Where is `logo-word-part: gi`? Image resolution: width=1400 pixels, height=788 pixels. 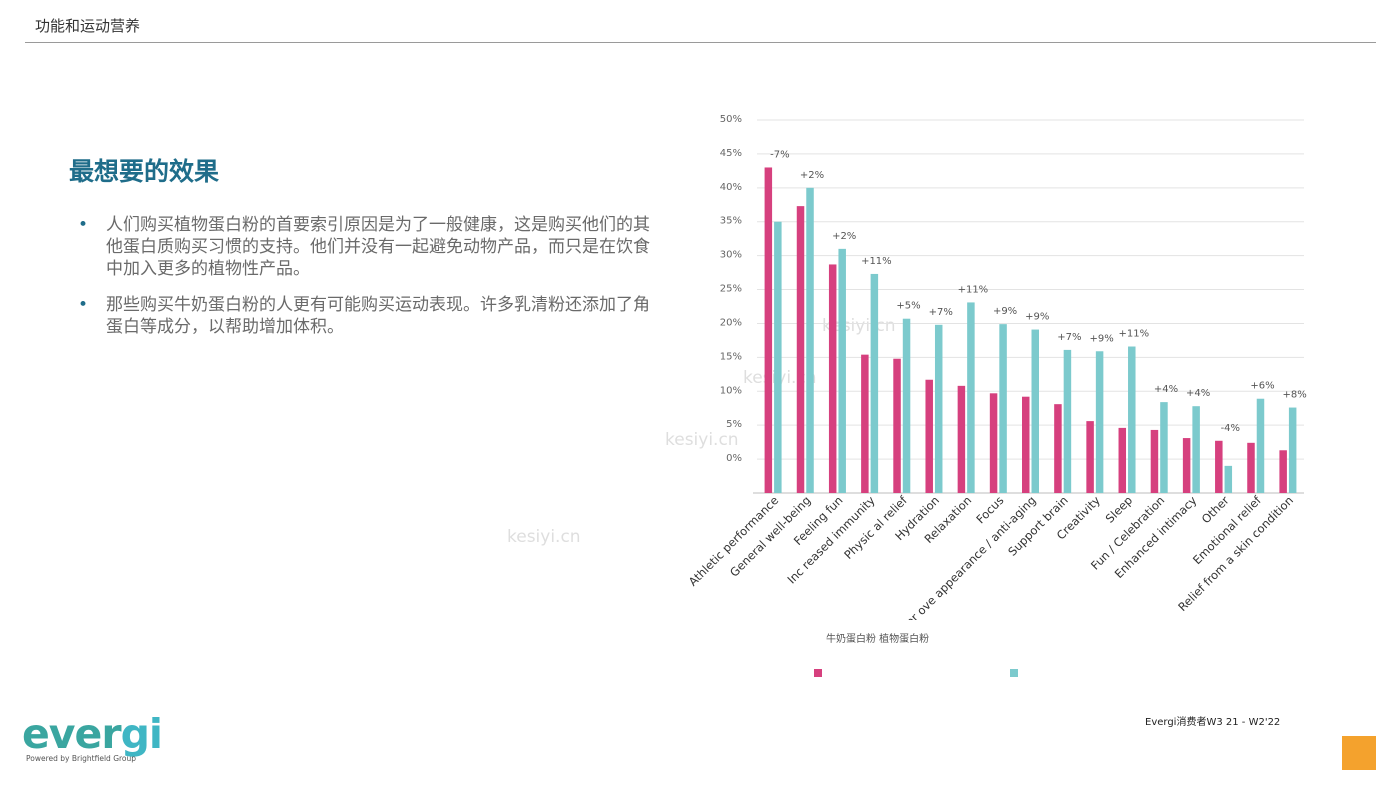
logo-word-part: gi is located at coordinates (141, 734).